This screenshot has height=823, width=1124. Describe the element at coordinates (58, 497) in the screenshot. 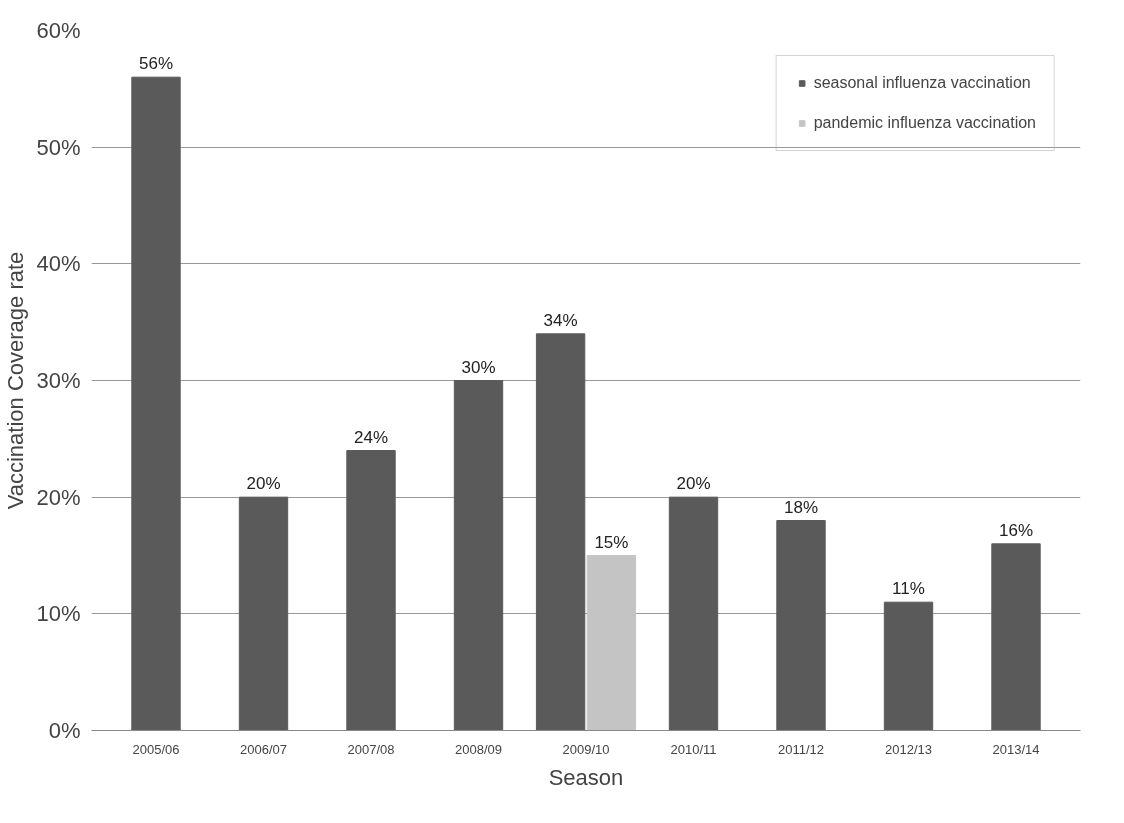

I see `y-tick-label: 20%` at that location.